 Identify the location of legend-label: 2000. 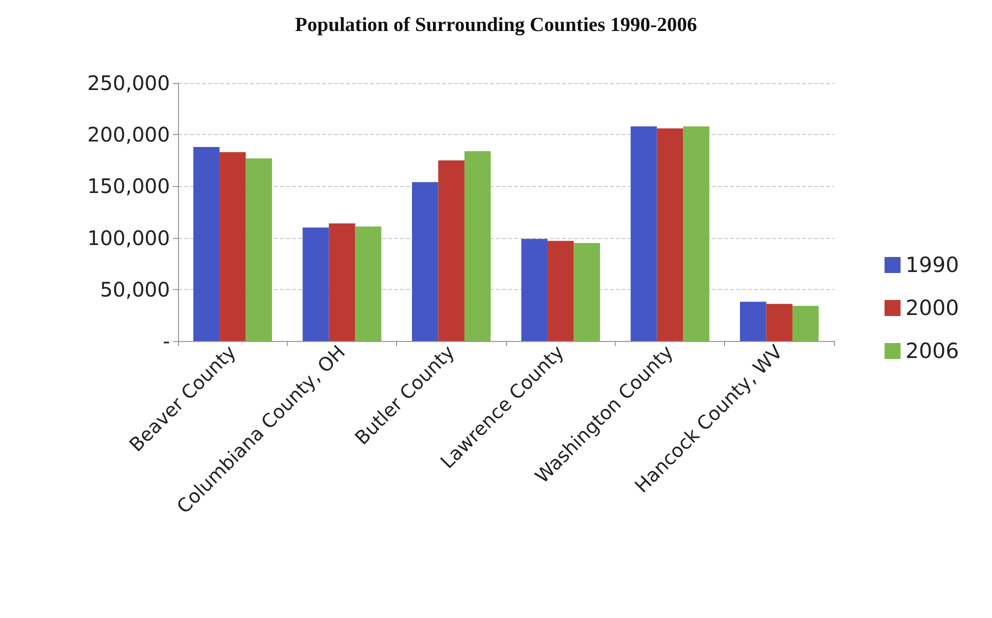
(933, 308).